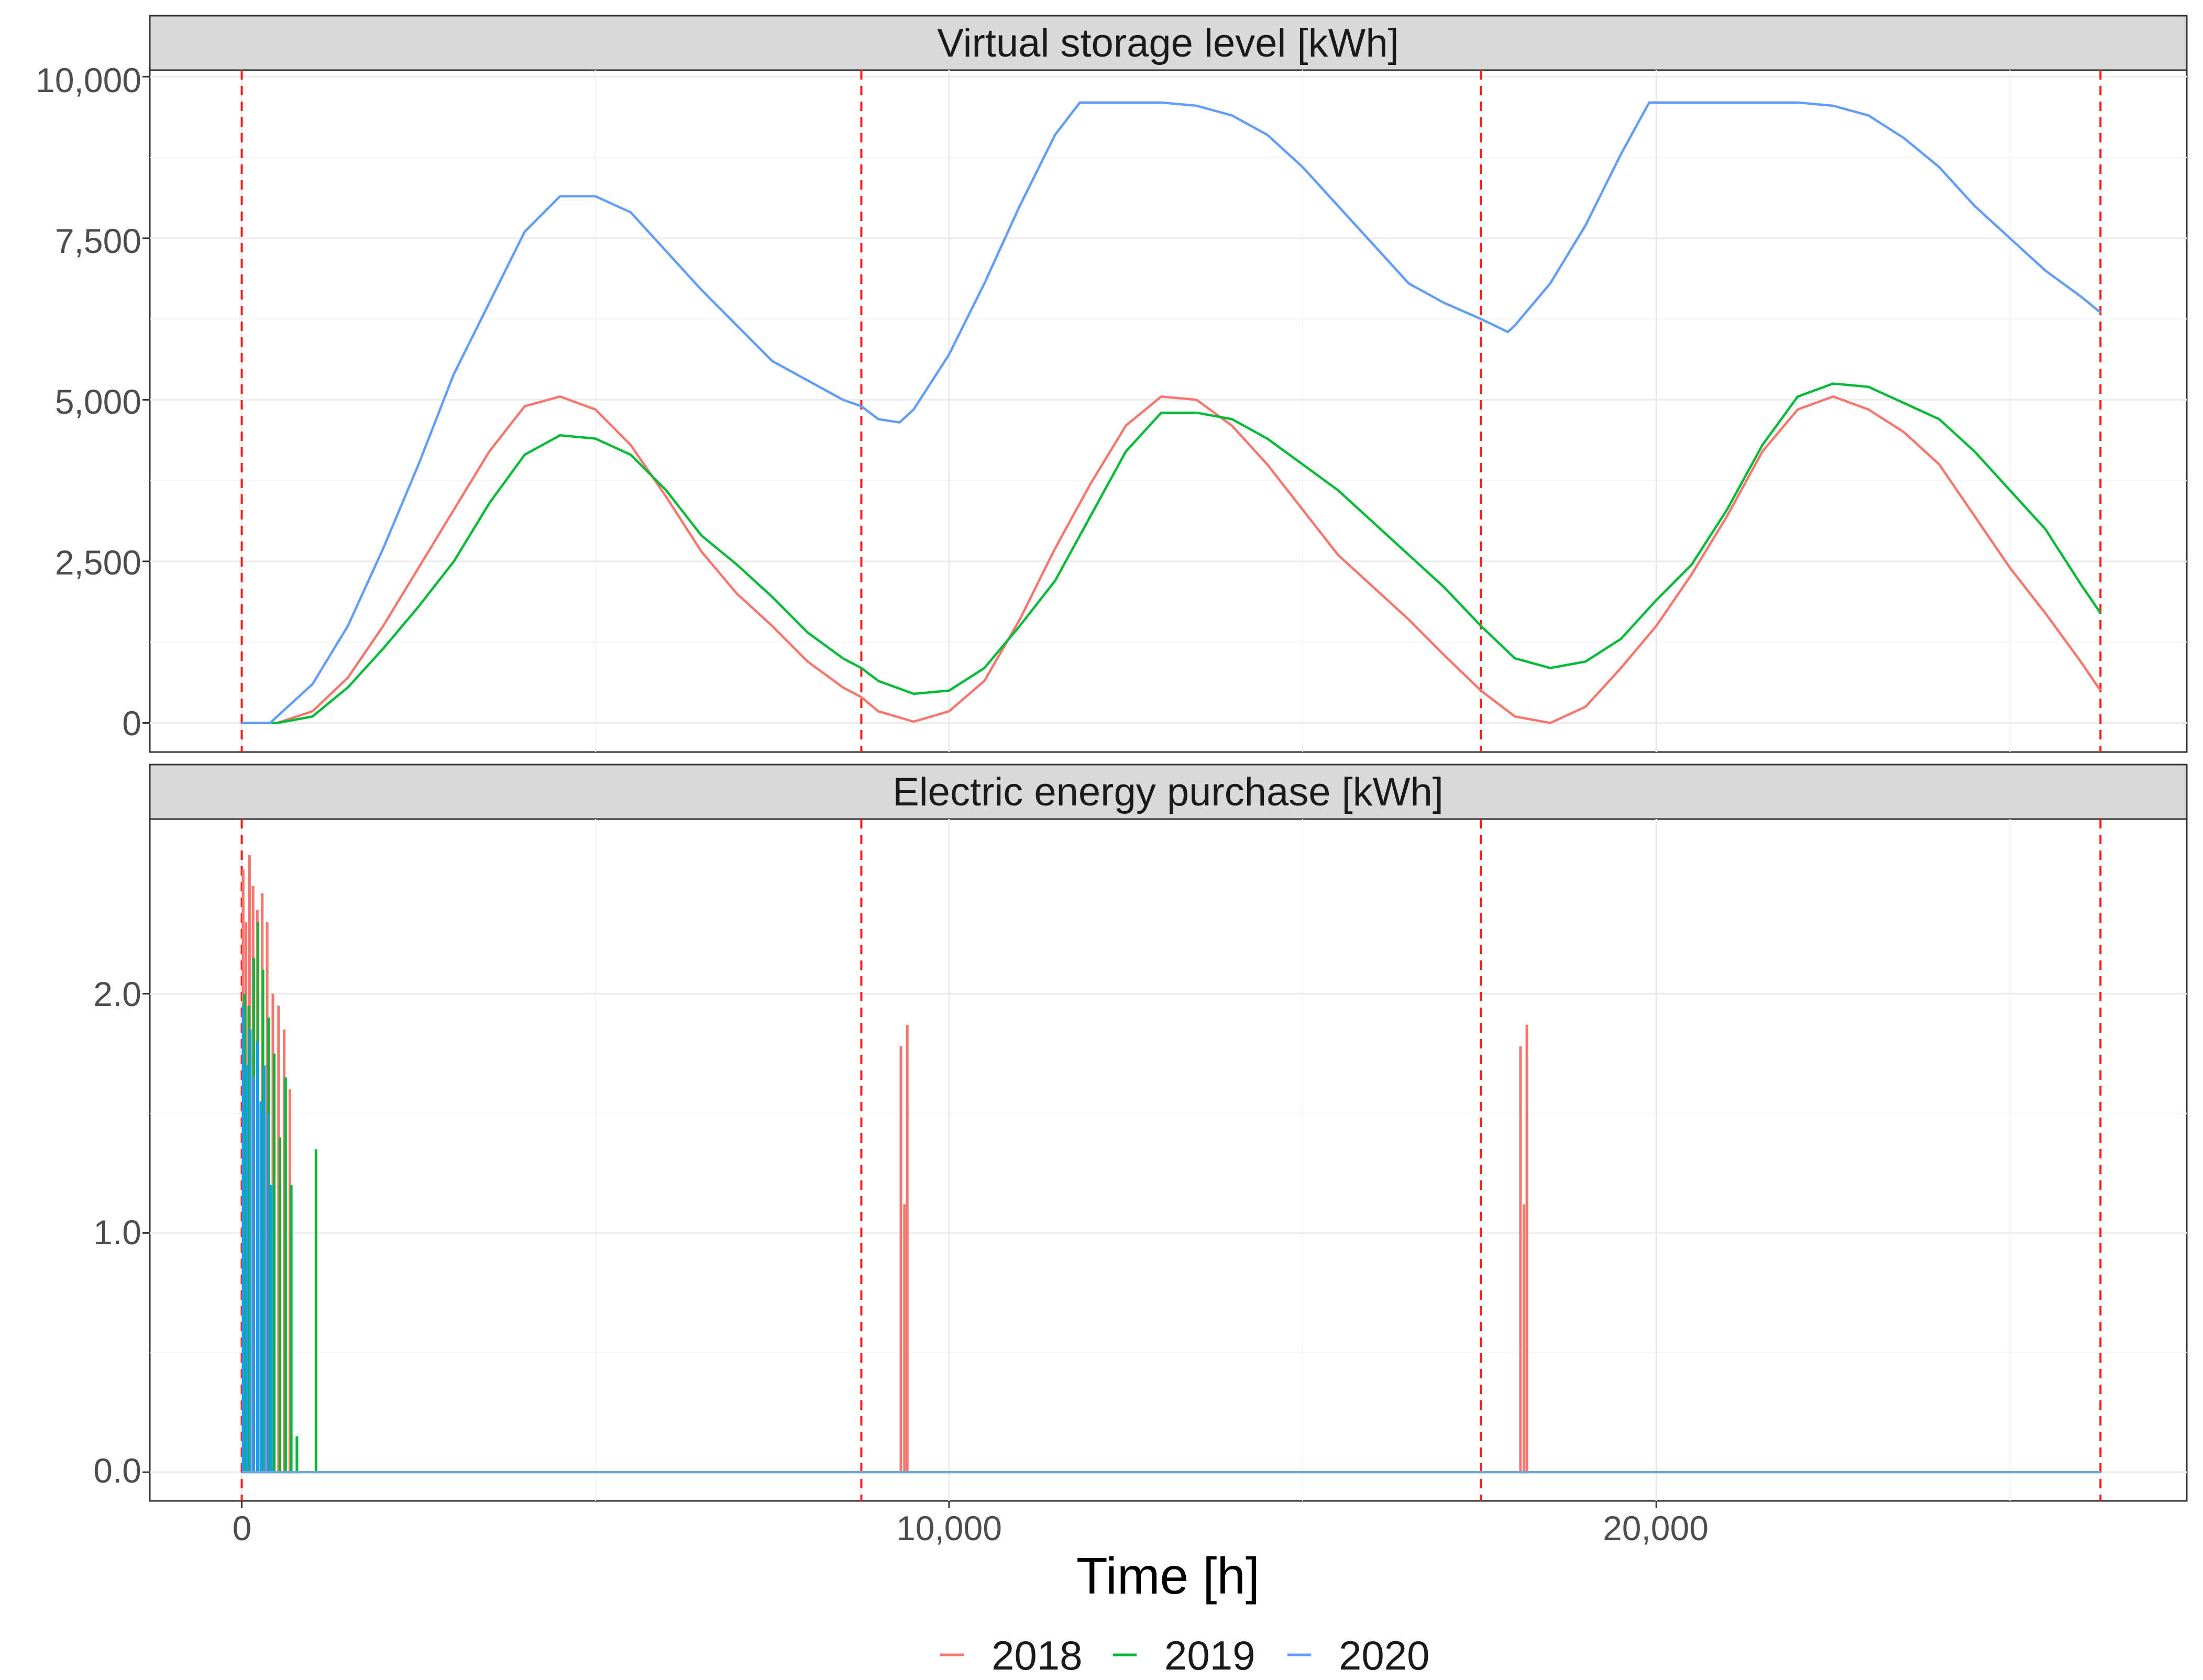 This screenshot has height=1680, width=2203. I want to click on y-tick-label: 7,500, so click(98, 241).